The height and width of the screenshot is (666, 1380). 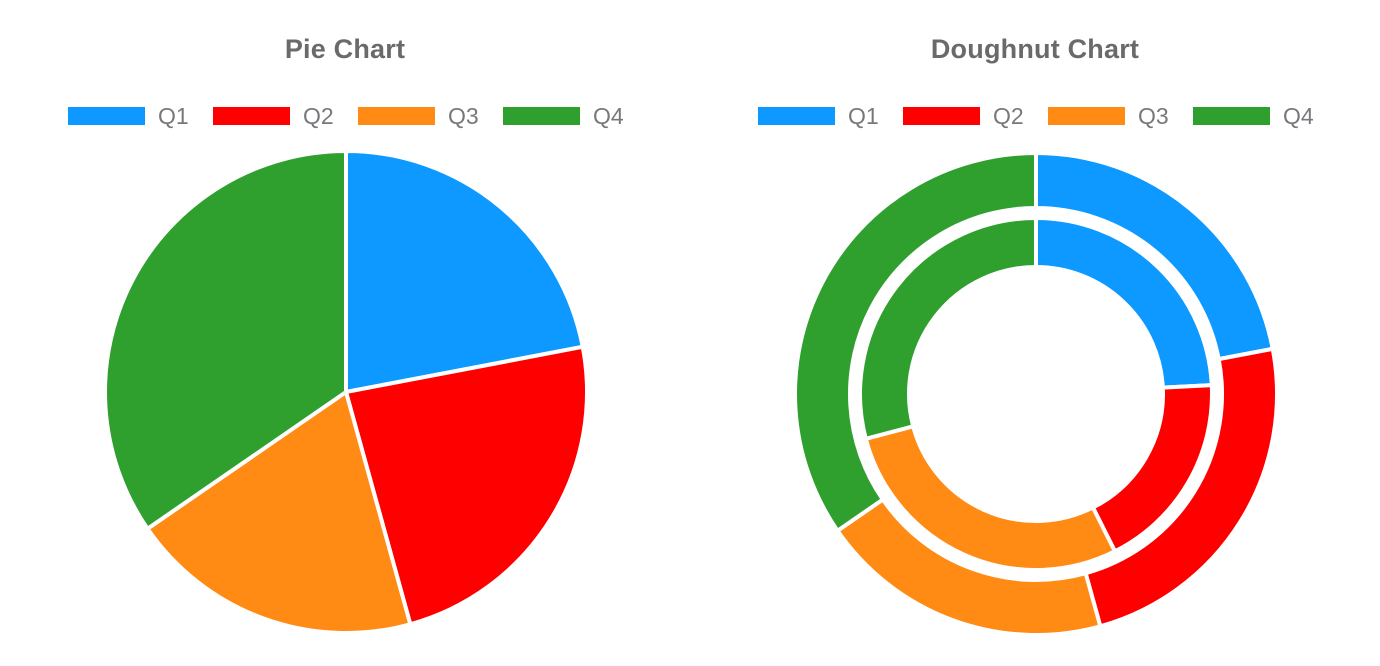 What do you see at coordinates (466, 485) in the screenshot?
I see `pie-slice-q2` at bounding box center [466, 485].